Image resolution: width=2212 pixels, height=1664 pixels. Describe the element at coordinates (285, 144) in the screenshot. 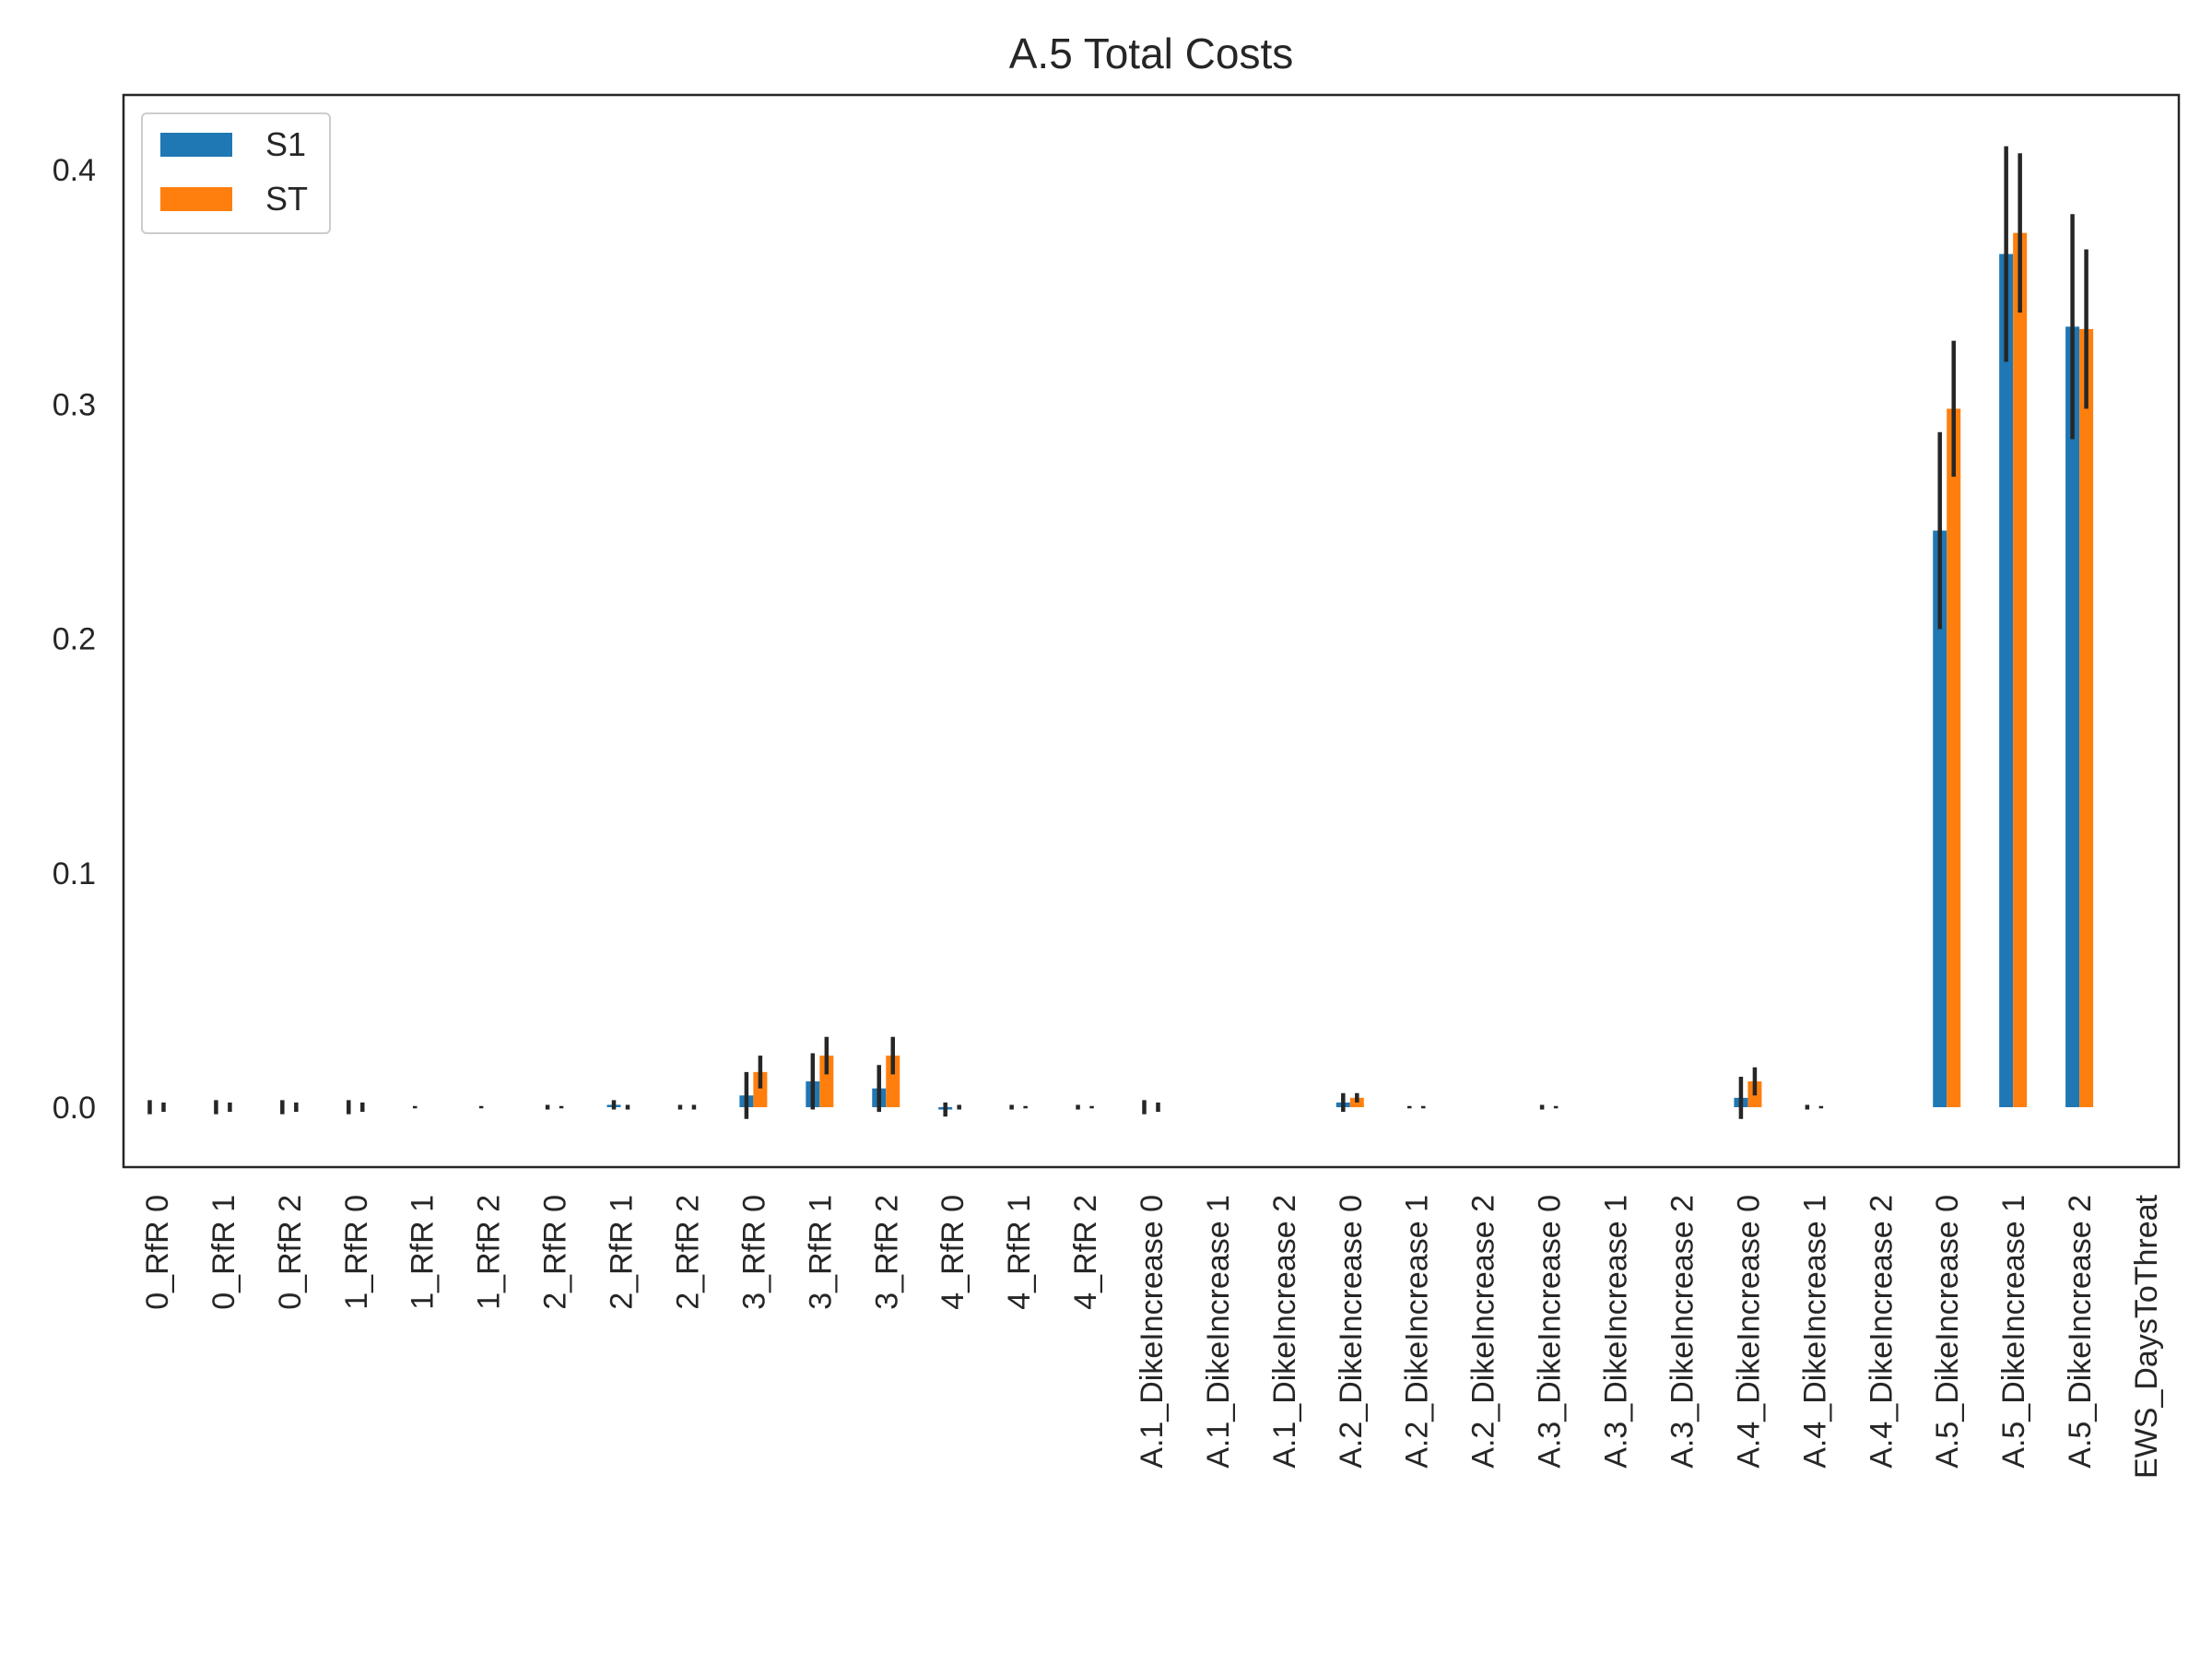

I see `legend-label-s1: S1` at that location.